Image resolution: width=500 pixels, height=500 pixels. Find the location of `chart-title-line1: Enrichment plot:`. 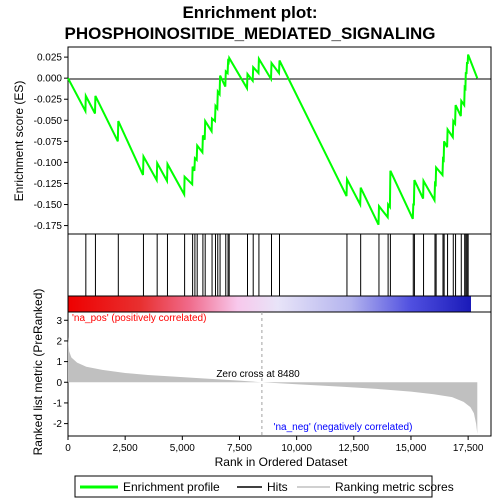

chart-title-line1: Enrichment plot: is located at coordinates (249, 12).